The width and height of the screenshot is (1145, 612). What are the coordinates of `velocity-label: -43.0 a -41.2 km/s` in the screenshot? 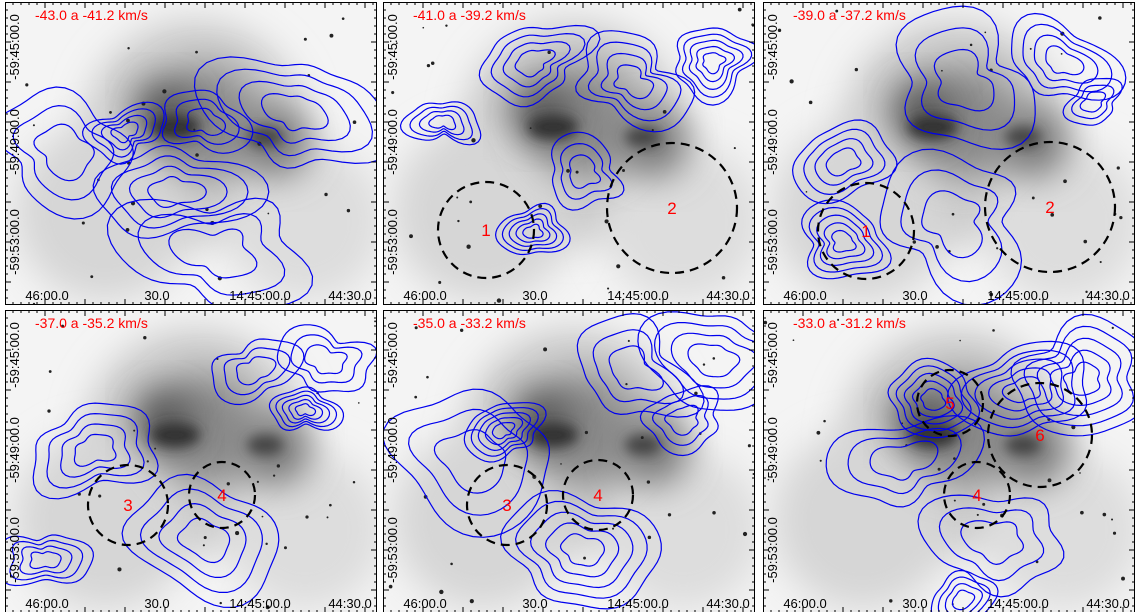 It's located at (91, 15).